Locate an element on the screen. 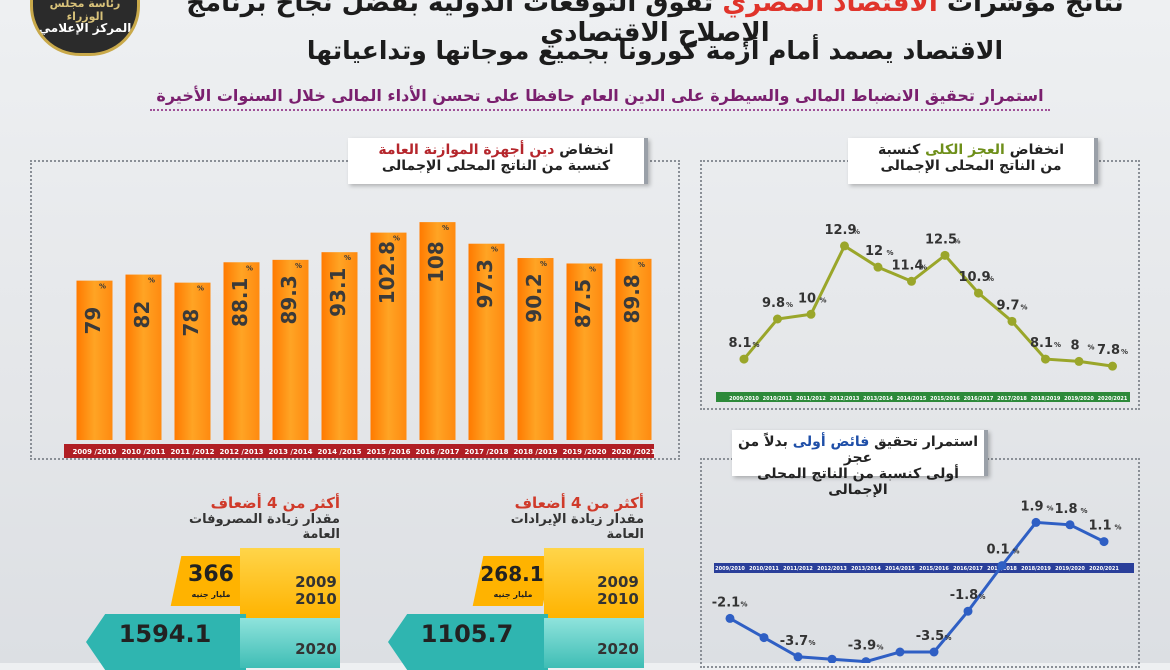 This screenshot has width=1170, height=670. debt-x-tick: 2016 /2017 is located at coordinates (438, 452).